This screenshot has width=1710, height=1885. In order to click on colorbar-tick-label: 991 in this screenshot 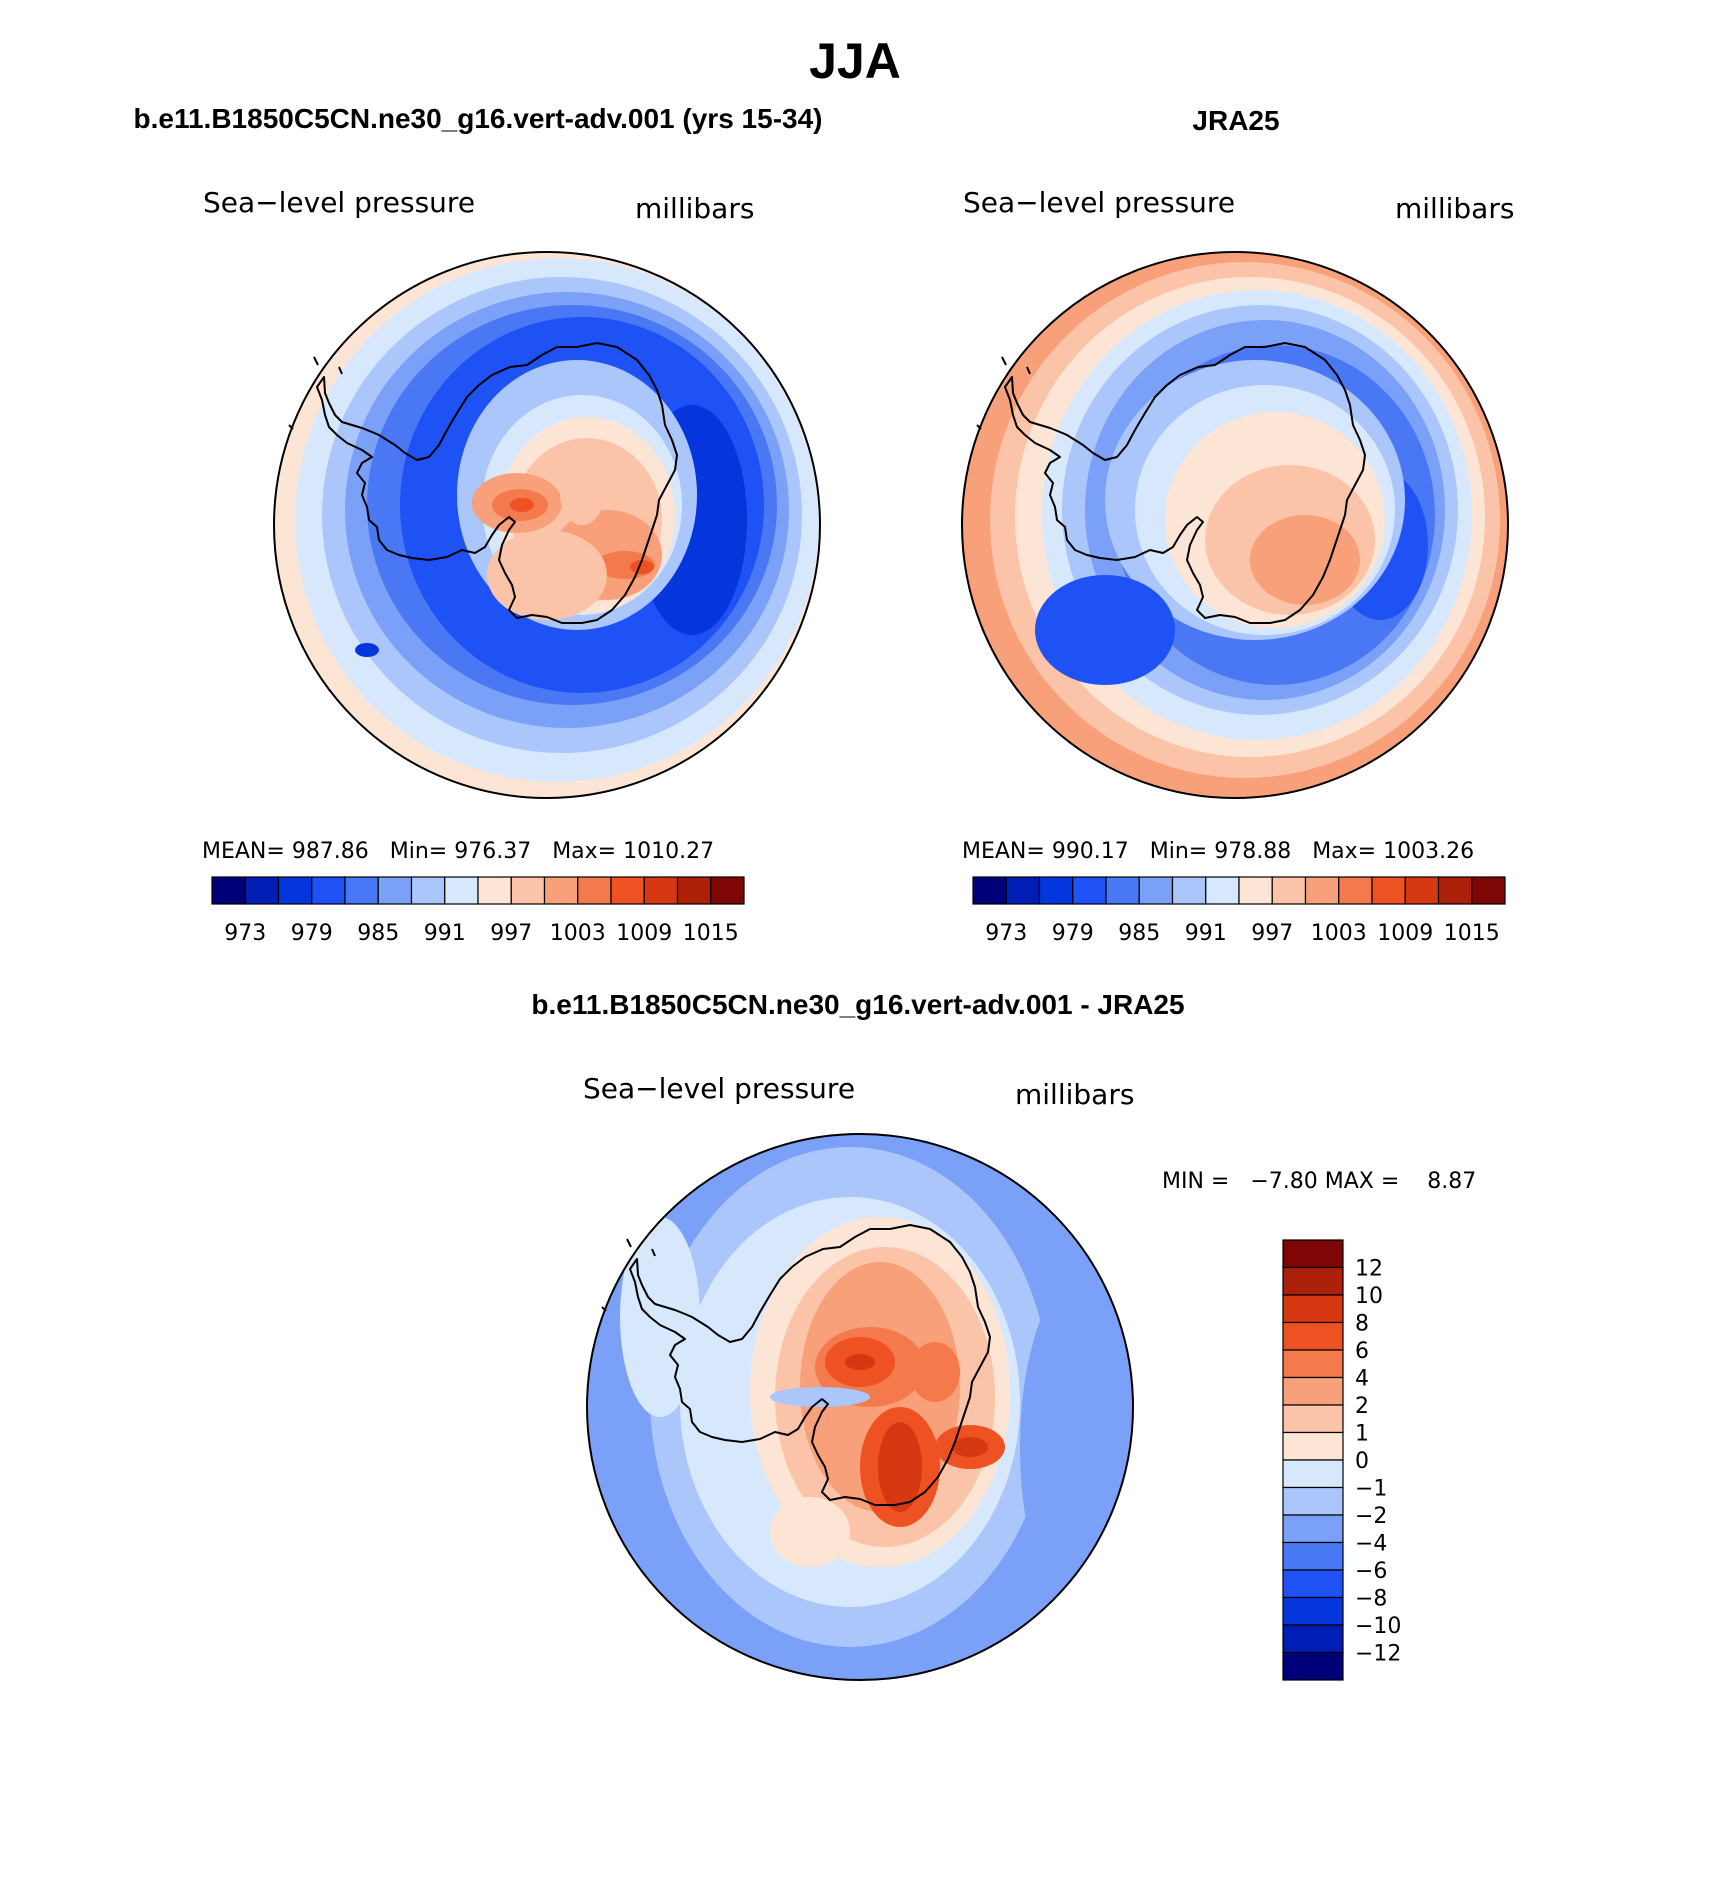, I will do `click(1206, 933)`.